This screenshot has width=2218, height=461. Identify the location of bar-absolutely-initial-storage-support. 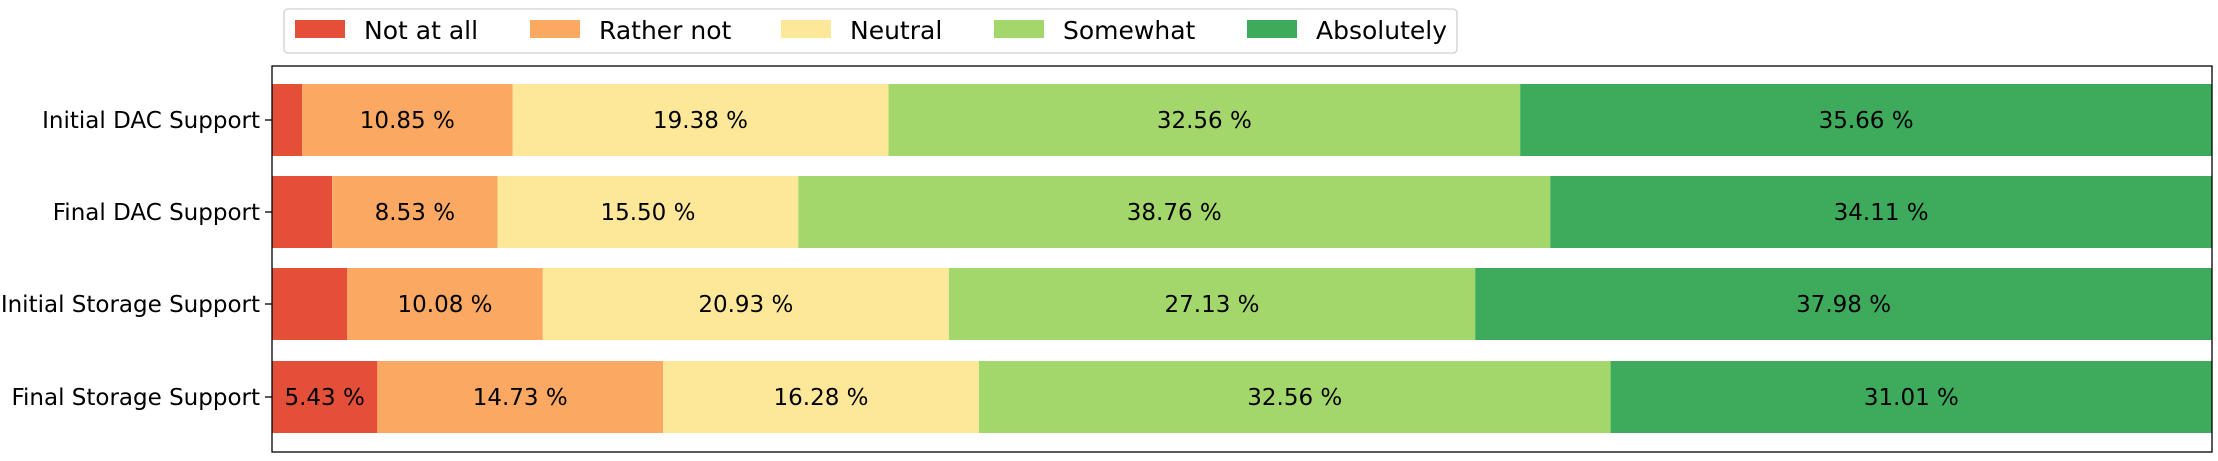
(1843, 304).